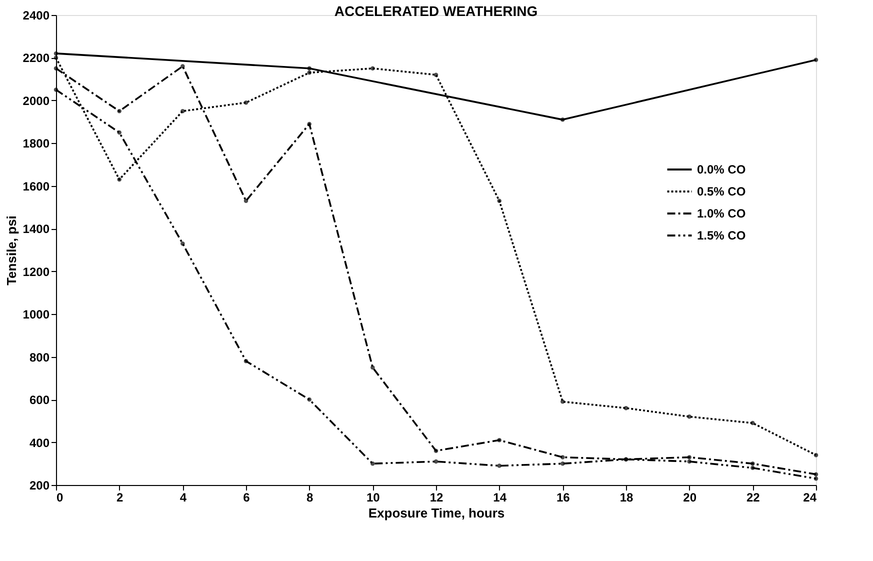 The image size is (873, 561). Describe the element at coordinates (39, 357) in the screenshot. I see `y-tick-label: 800` at that location.